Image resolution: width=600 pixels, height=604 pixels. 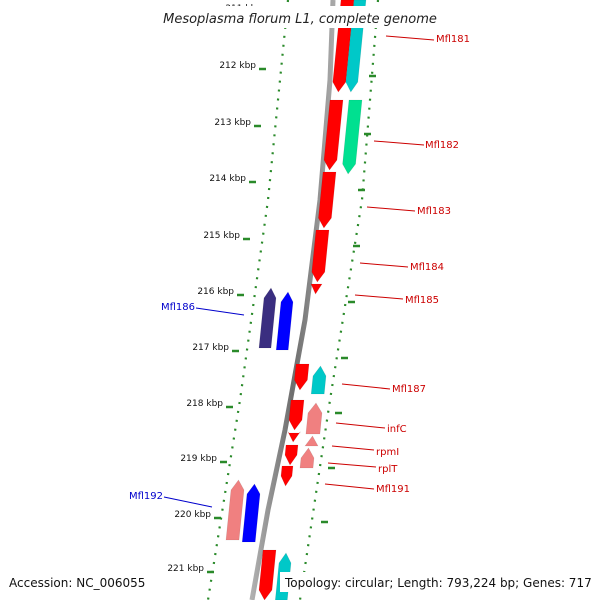 I want to click on gene-mfl187-rna, so click(x=318, y=380).